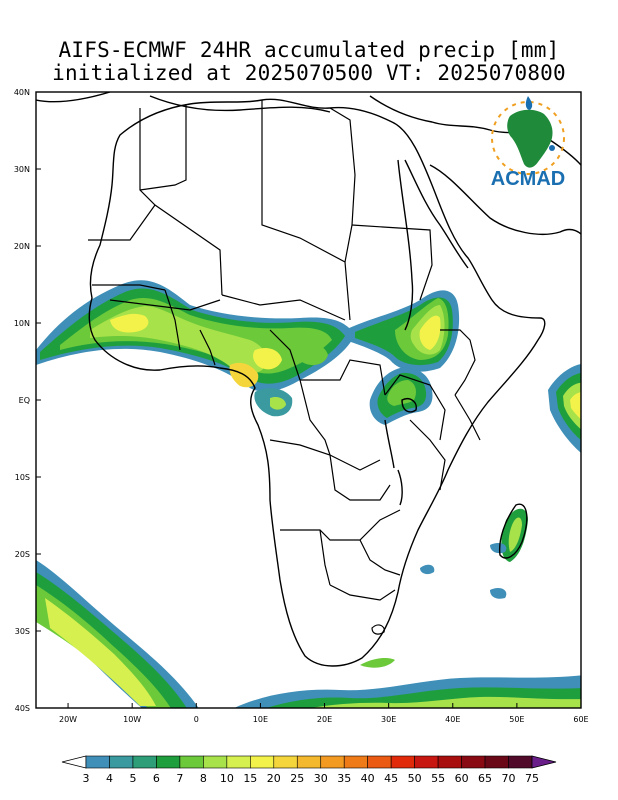 This screenshot has width=618, height=800. What do you see at coordinates (528, 135) in the screenshot?
I see `africa-logo-icon` at bounding box center [528, 135].